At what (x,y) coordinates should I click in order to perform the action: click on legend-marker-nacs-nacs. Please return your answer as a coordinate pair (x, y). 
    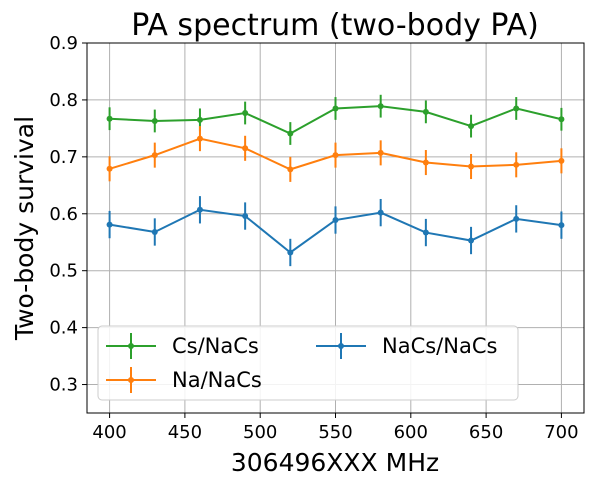
    Looking at the image, I should click on (341, 346).